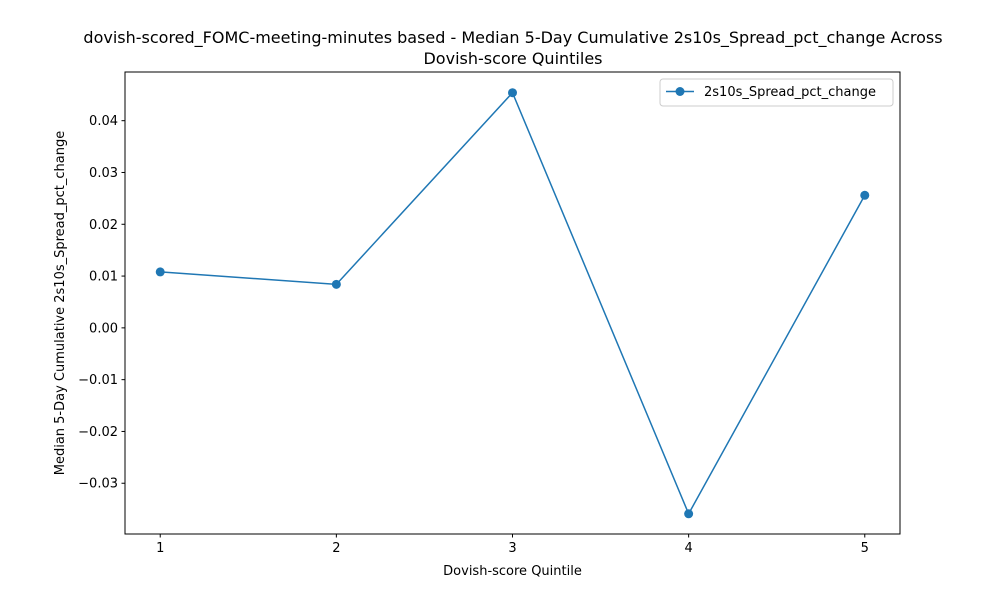  Describe the element at coordinates (512, 548) in the screenshot. I see `x-tick-label: 3` at that location.